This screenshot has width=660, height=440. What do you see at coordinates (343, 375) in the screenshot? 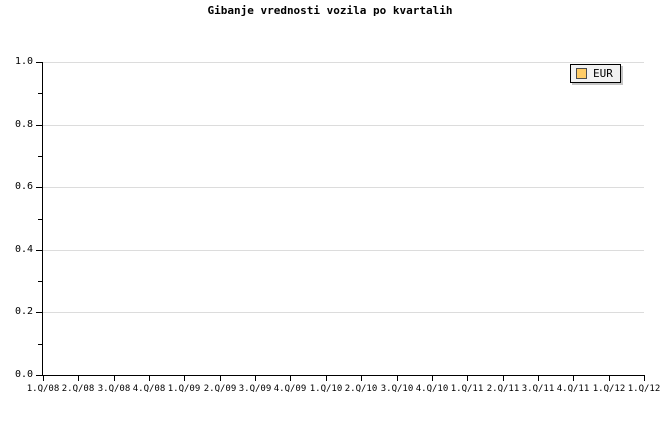
I see `x-axis-line` at bounding box center [343, 375].